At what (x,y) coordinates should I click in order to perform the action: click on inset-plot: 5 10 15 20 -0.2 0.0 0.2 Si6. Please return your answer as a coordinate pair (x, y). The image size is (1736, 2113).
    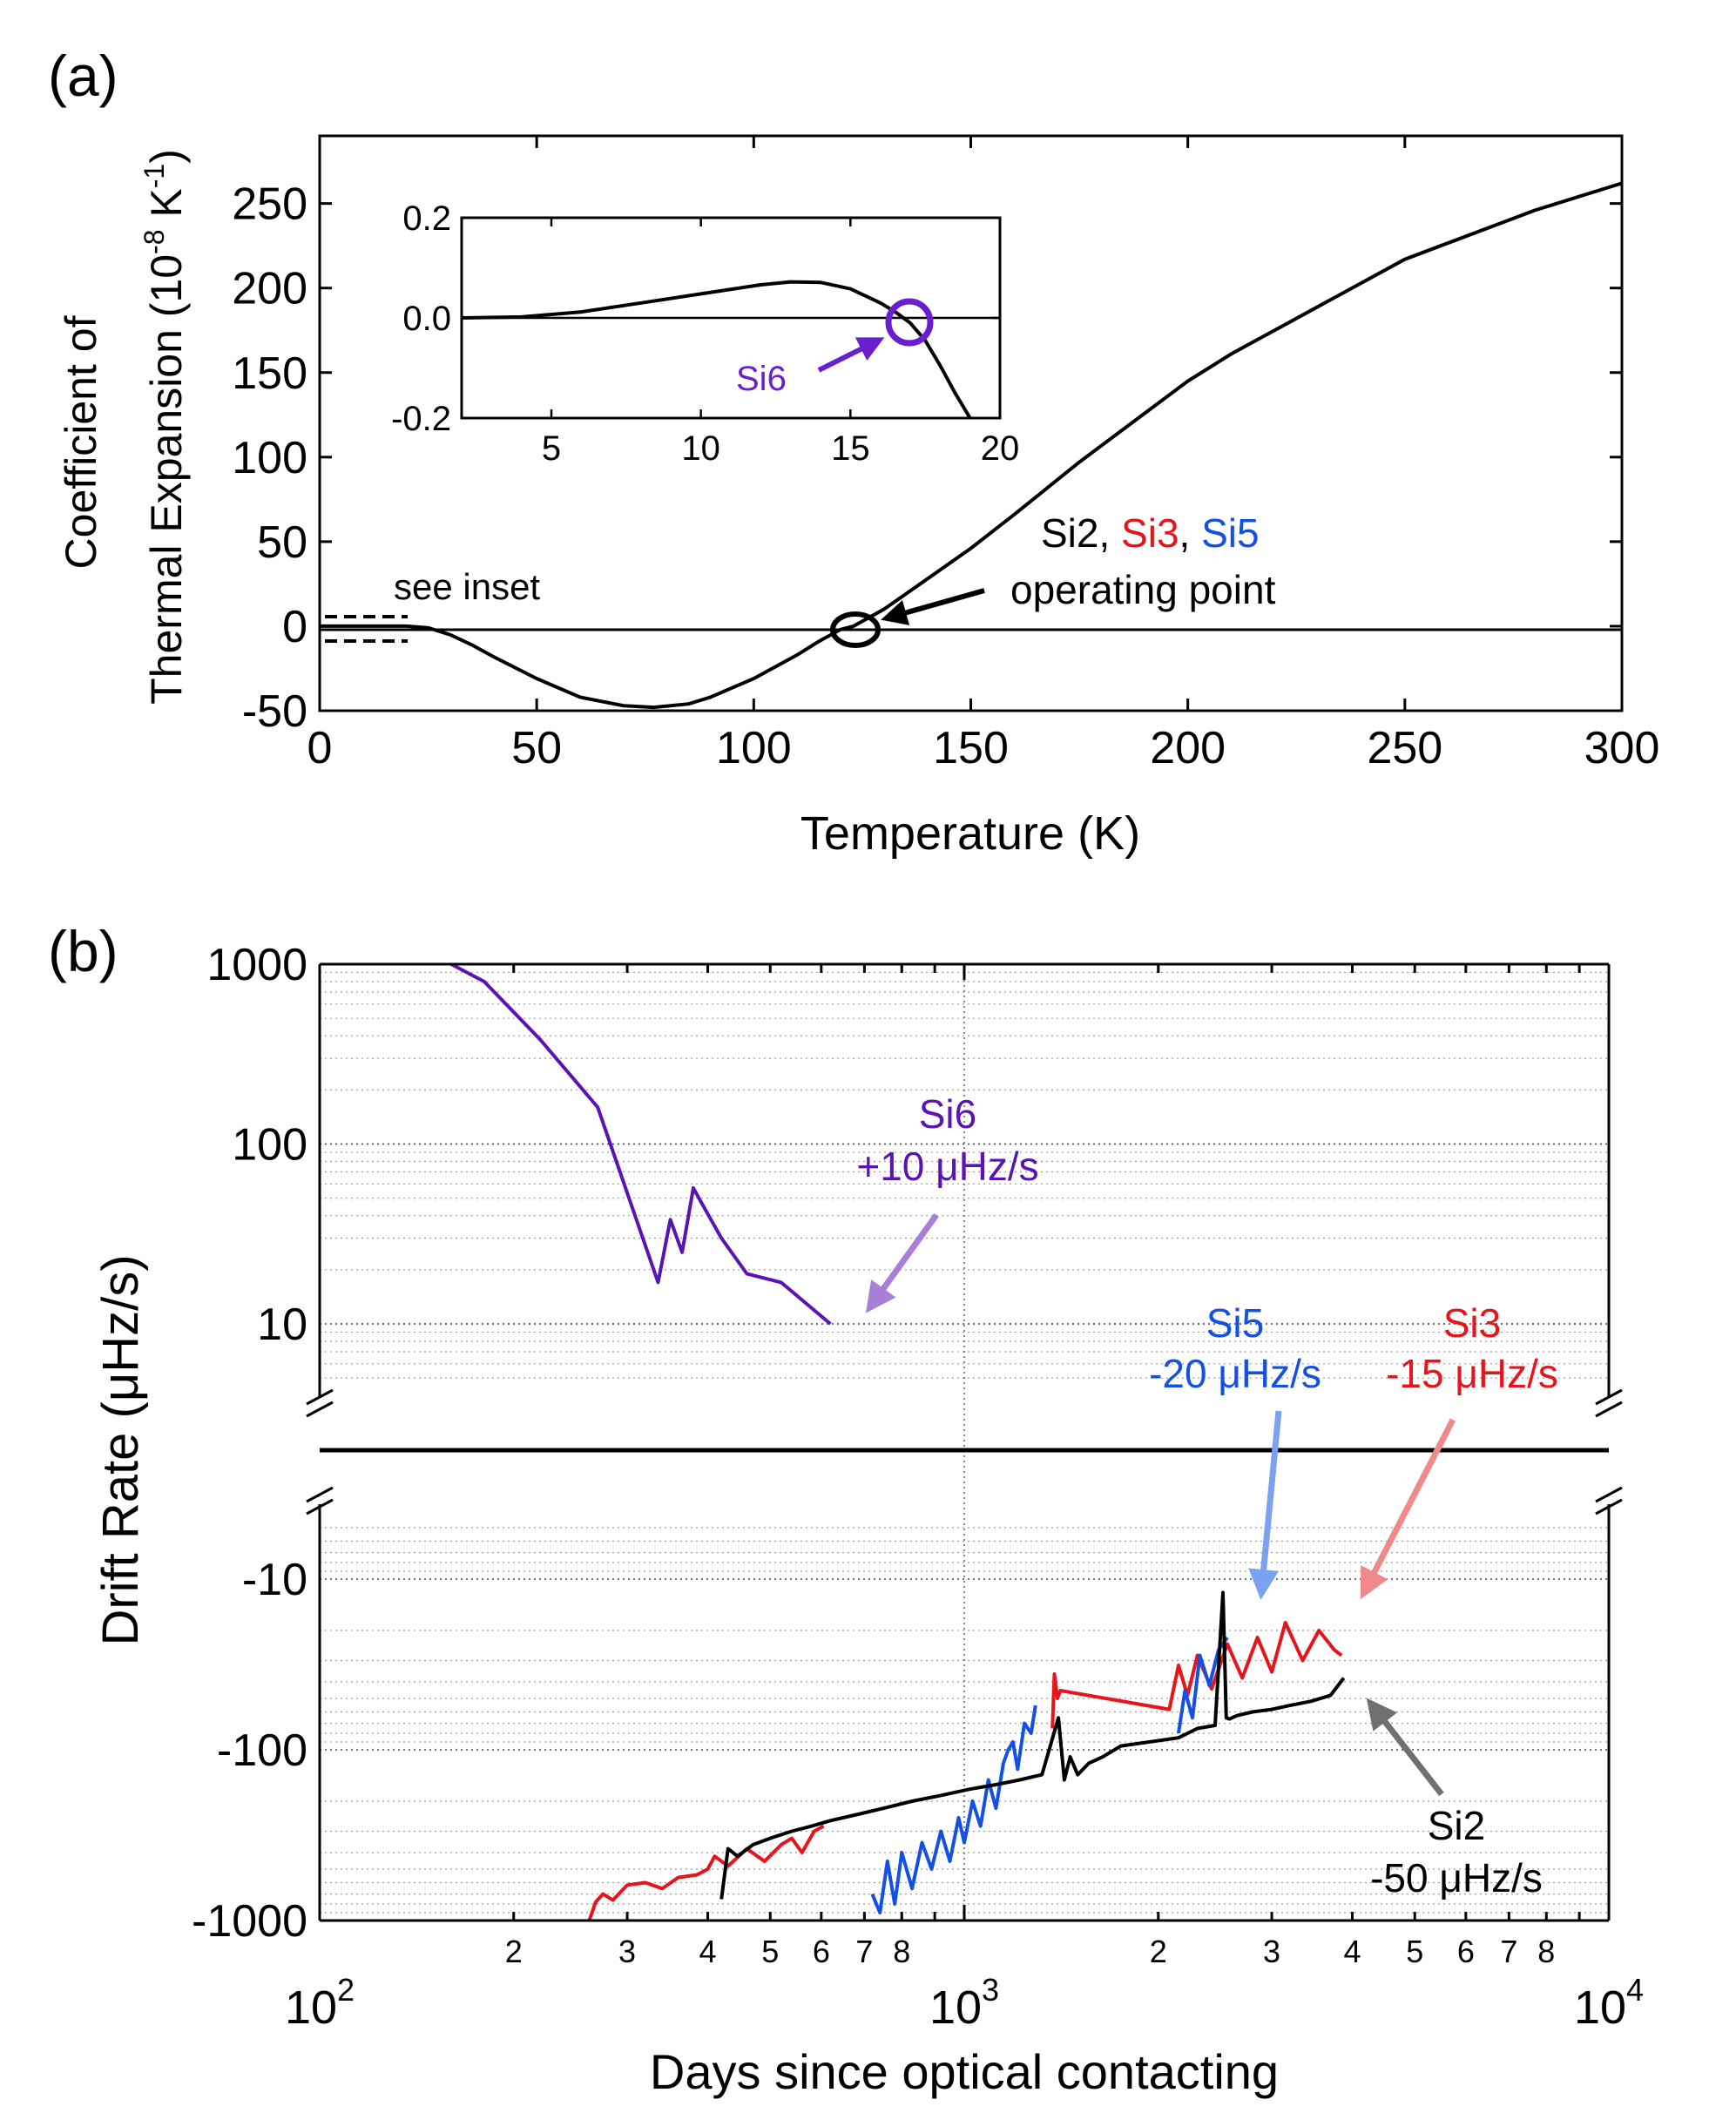
    Looking at the image, I should click on (705, 333).